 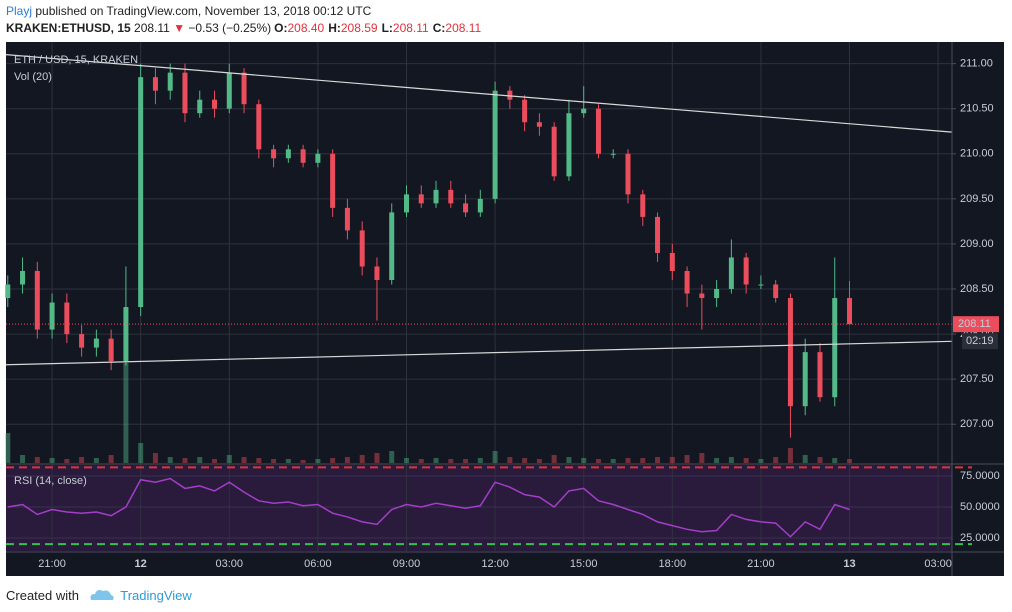 What do you see at coordinates (318, 564) in the screenshot?
I see `x-tick-label: 06:00` at bounding box center [318, 564].